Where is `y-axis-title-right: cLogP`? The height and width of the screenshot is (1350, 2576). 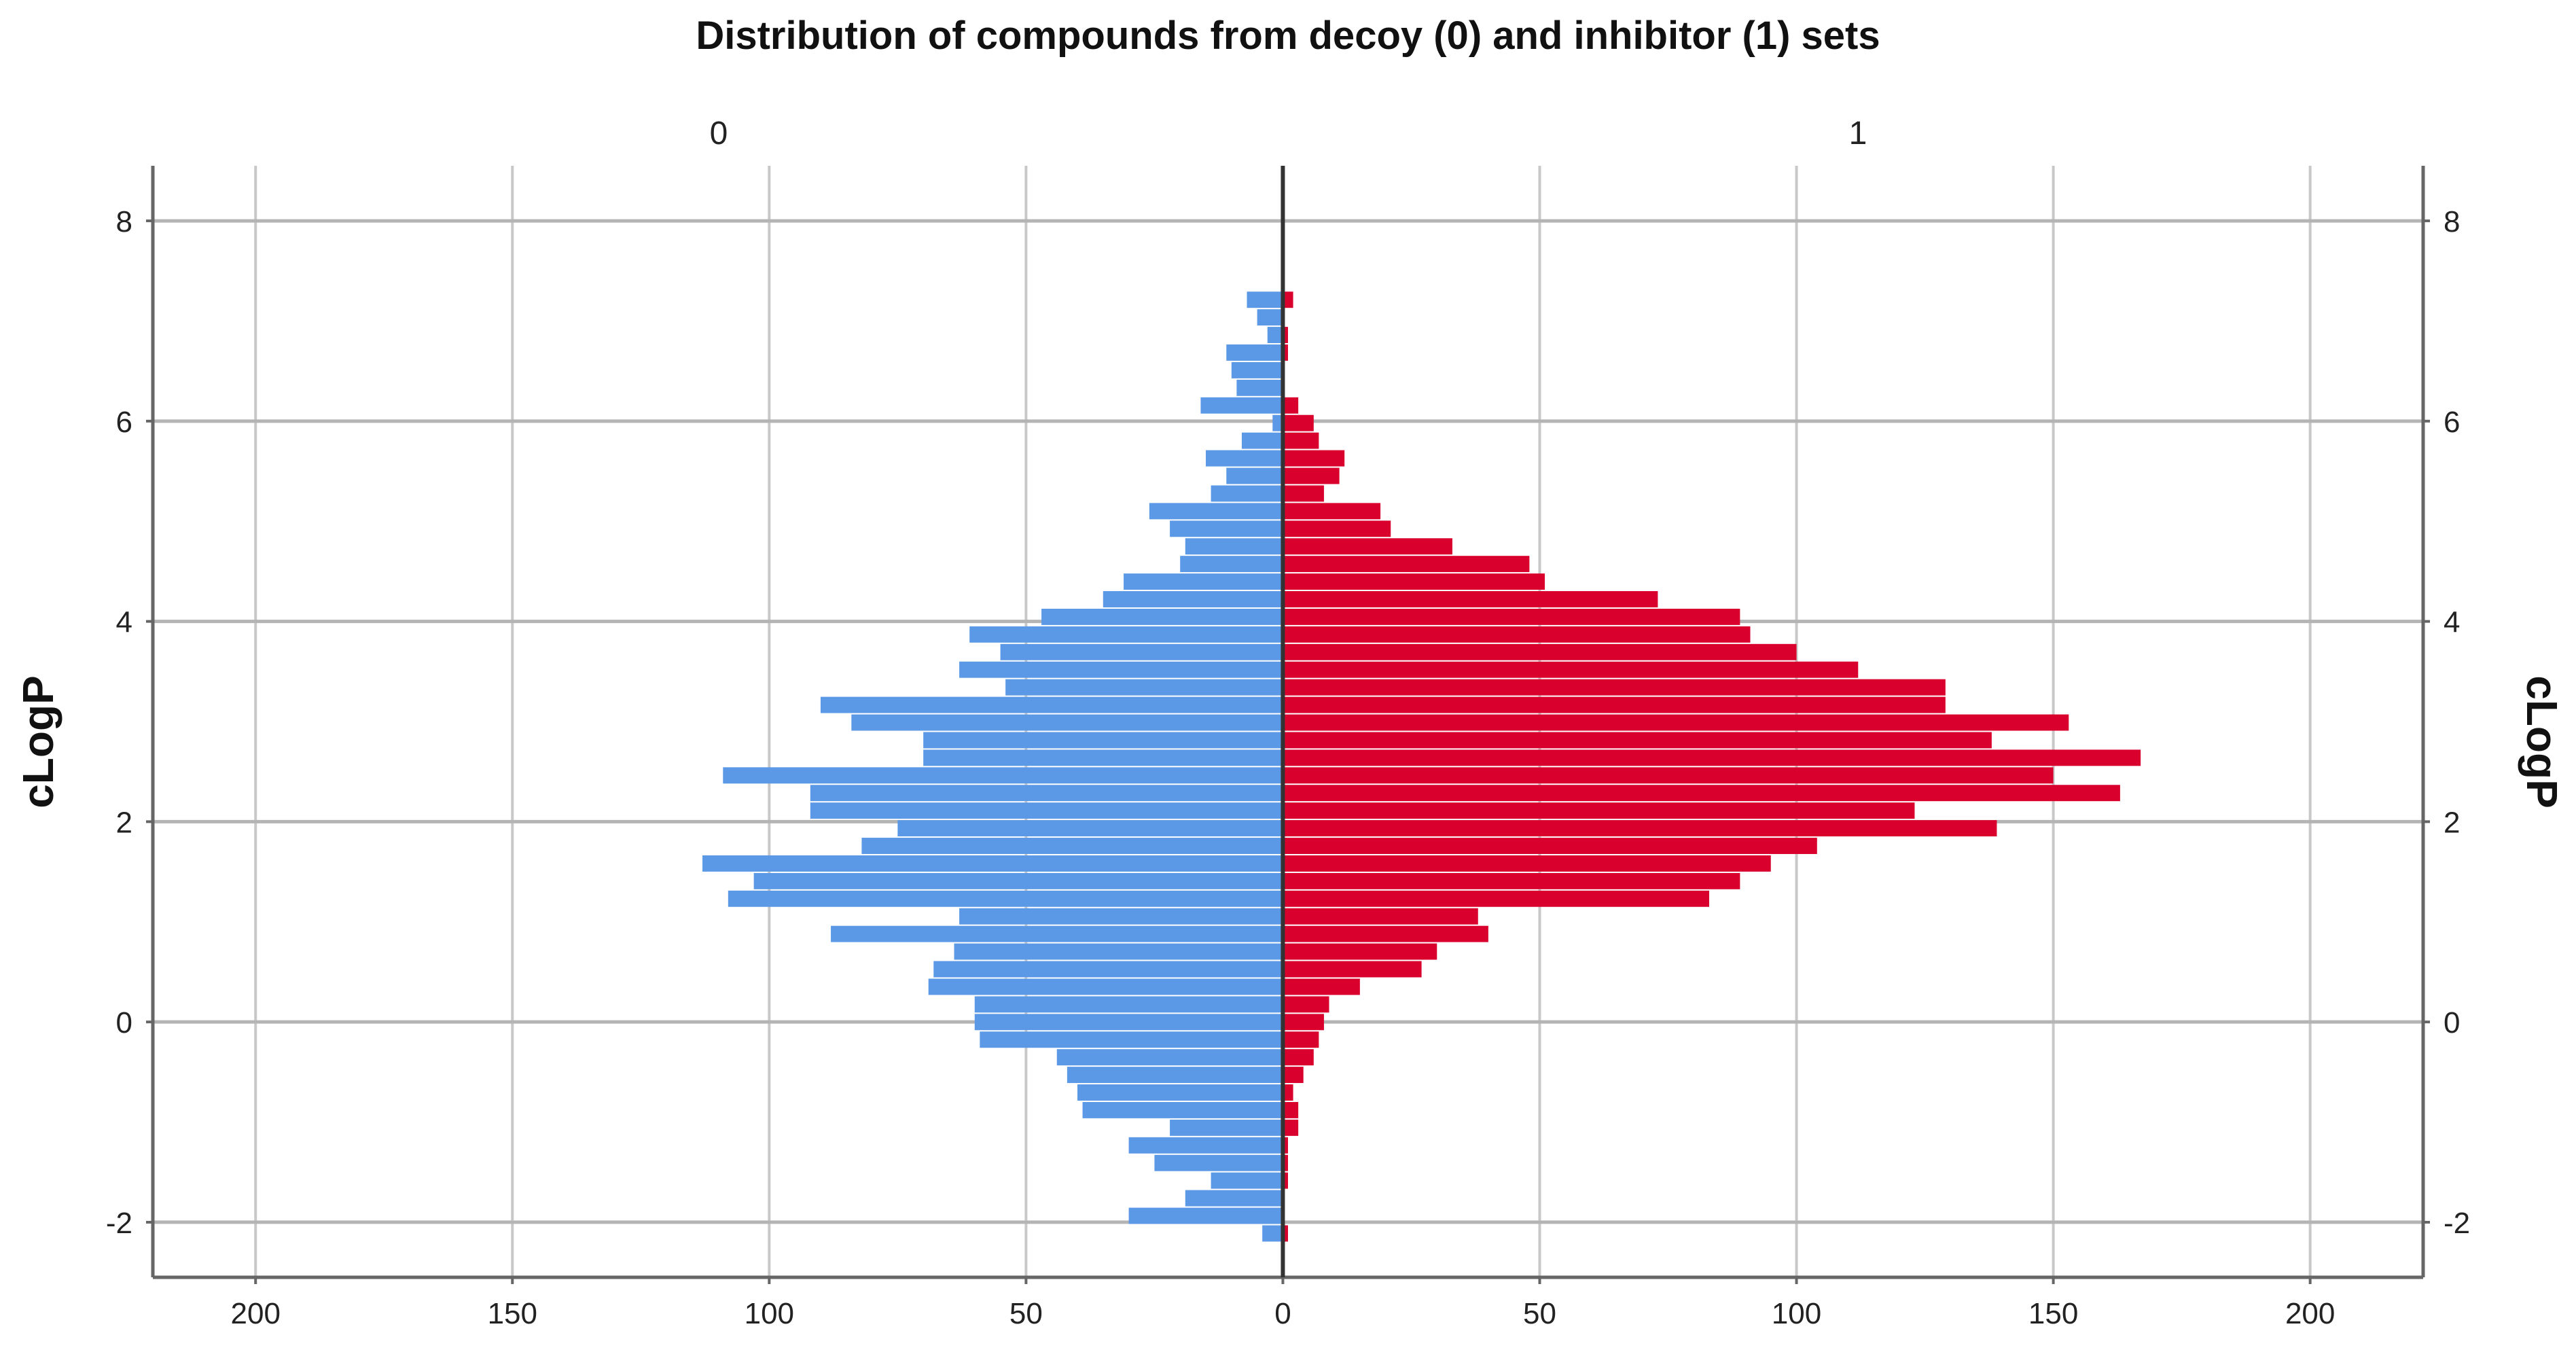
y-axis-title-right: cLogP is located at coordinates (2542, 742).